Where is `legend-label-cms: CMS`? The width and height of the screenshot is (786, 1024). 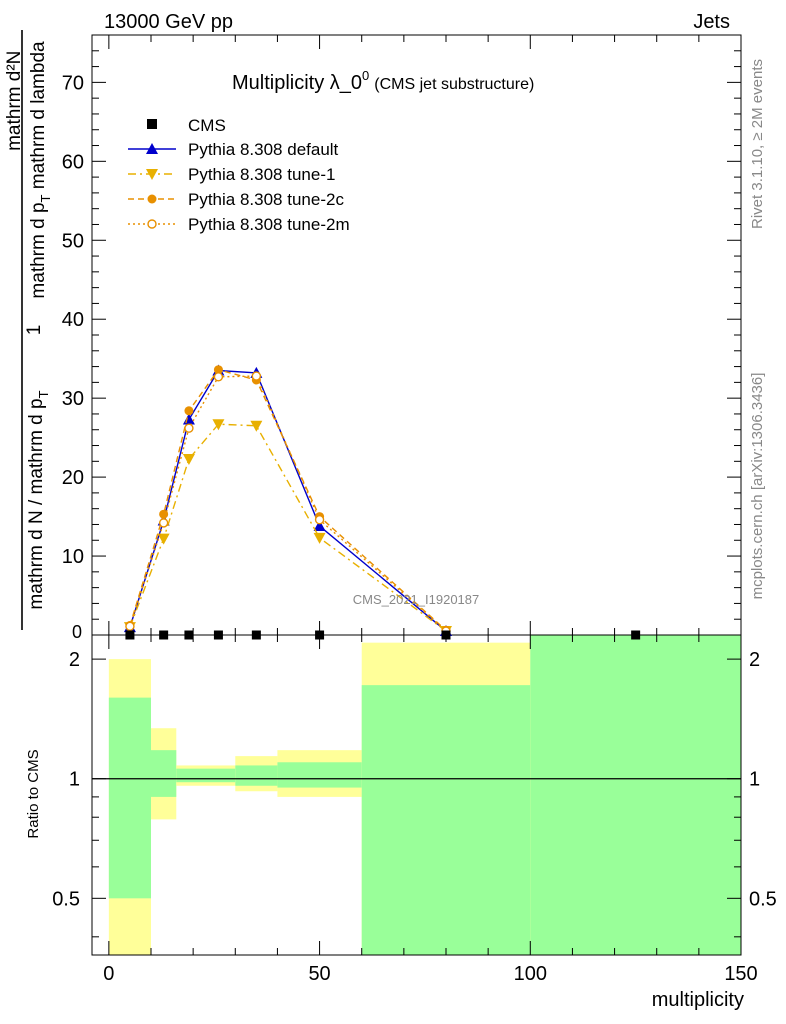
legend-label-cms: CMS is located at coordinates (207, 125).